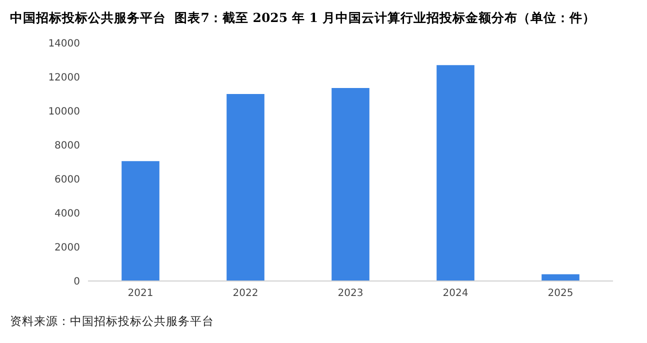 The height and width of the screenshot is (343, 647). What do you see at coordinates (67, 214) in the screenshot?
I see `y-tick-label: 4000` at bounding box center [67, 214].